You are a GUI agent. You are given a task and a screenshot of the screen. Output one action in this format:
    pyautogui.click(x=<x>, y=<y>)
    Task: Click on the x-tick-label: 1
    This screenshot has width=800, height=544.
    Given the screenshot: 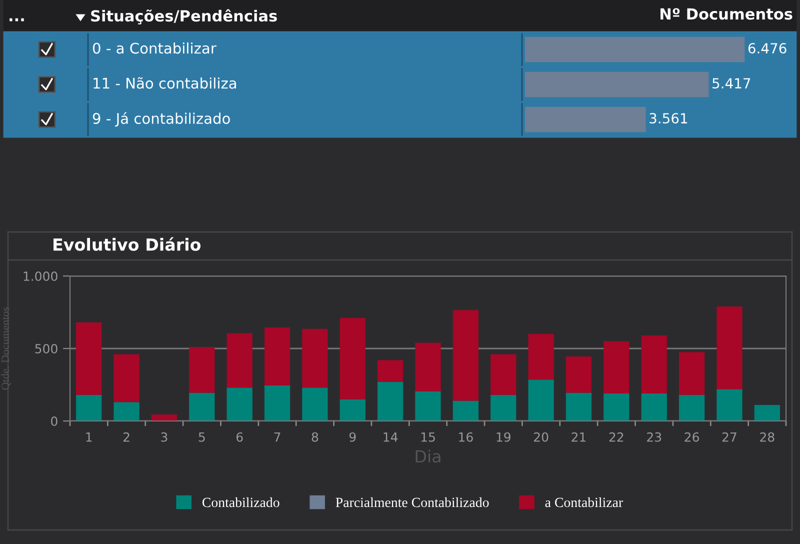 What is the action you would take?
    pyautogui.click(x=89, y=437)
    